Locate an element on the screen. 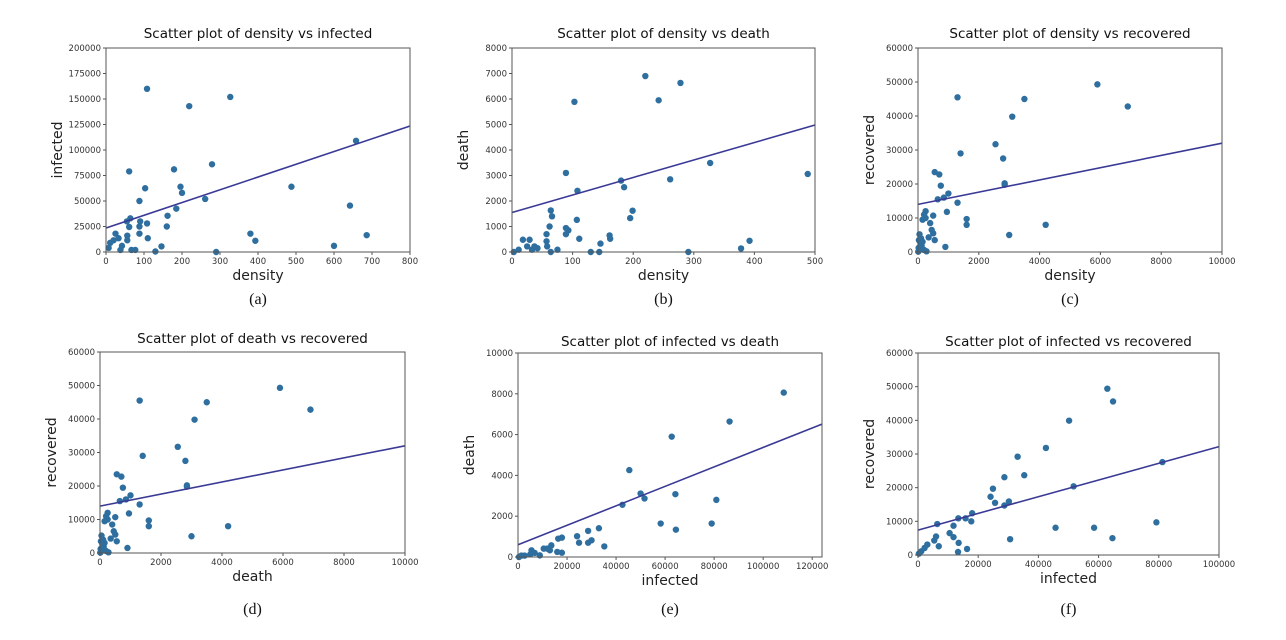 The height and width of the screenshot is (640, 1286). x-tick-label: 40000 is located at coordinates (1038, 565).